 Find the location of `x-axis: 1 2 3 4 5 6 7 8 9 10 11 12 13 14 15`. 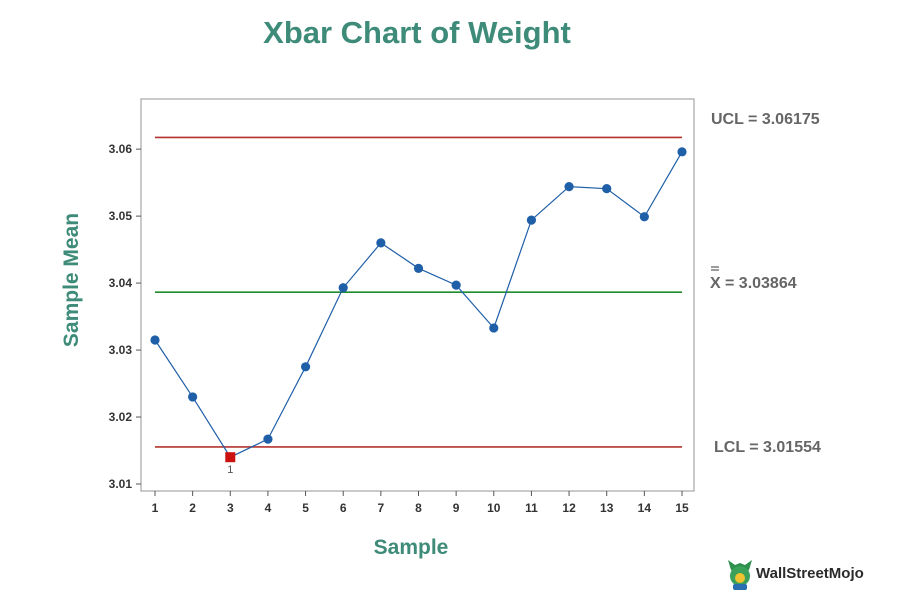

x-axis: 1 2 3 4 5 6 7 8 9 10 11 12 13 14 15 is located at coordinates (420, 503).